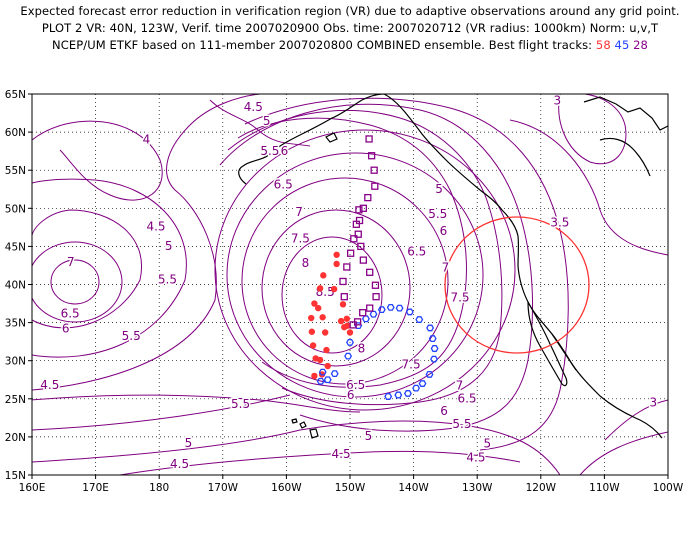  What do you see at coordinates (147, 140) in the screenshot?
I see `contour-label: 4` at bounding box center [147, 140].